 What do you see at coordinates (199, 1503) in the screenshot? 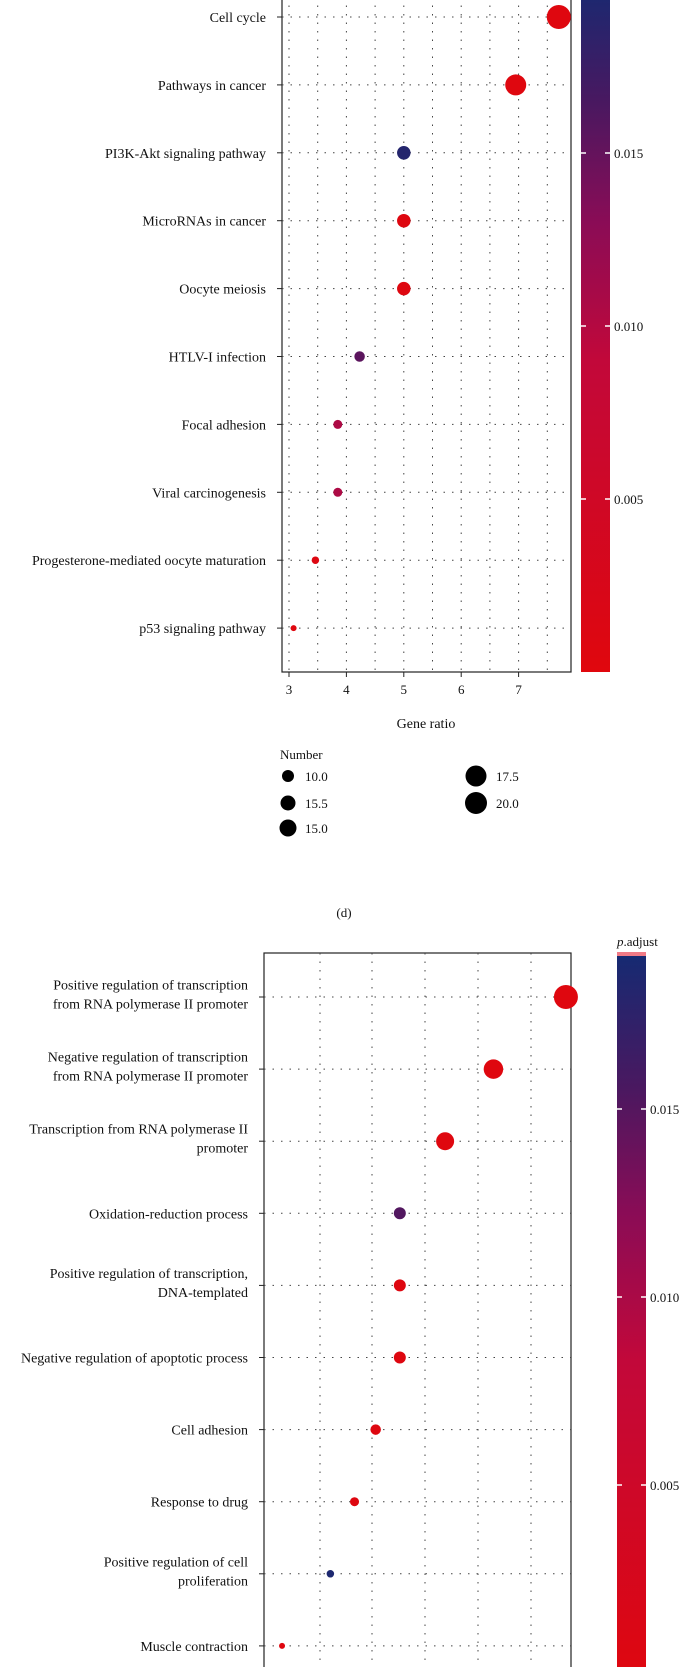
I see `category-label: Response to drug` at bounding box center [199, 1503].